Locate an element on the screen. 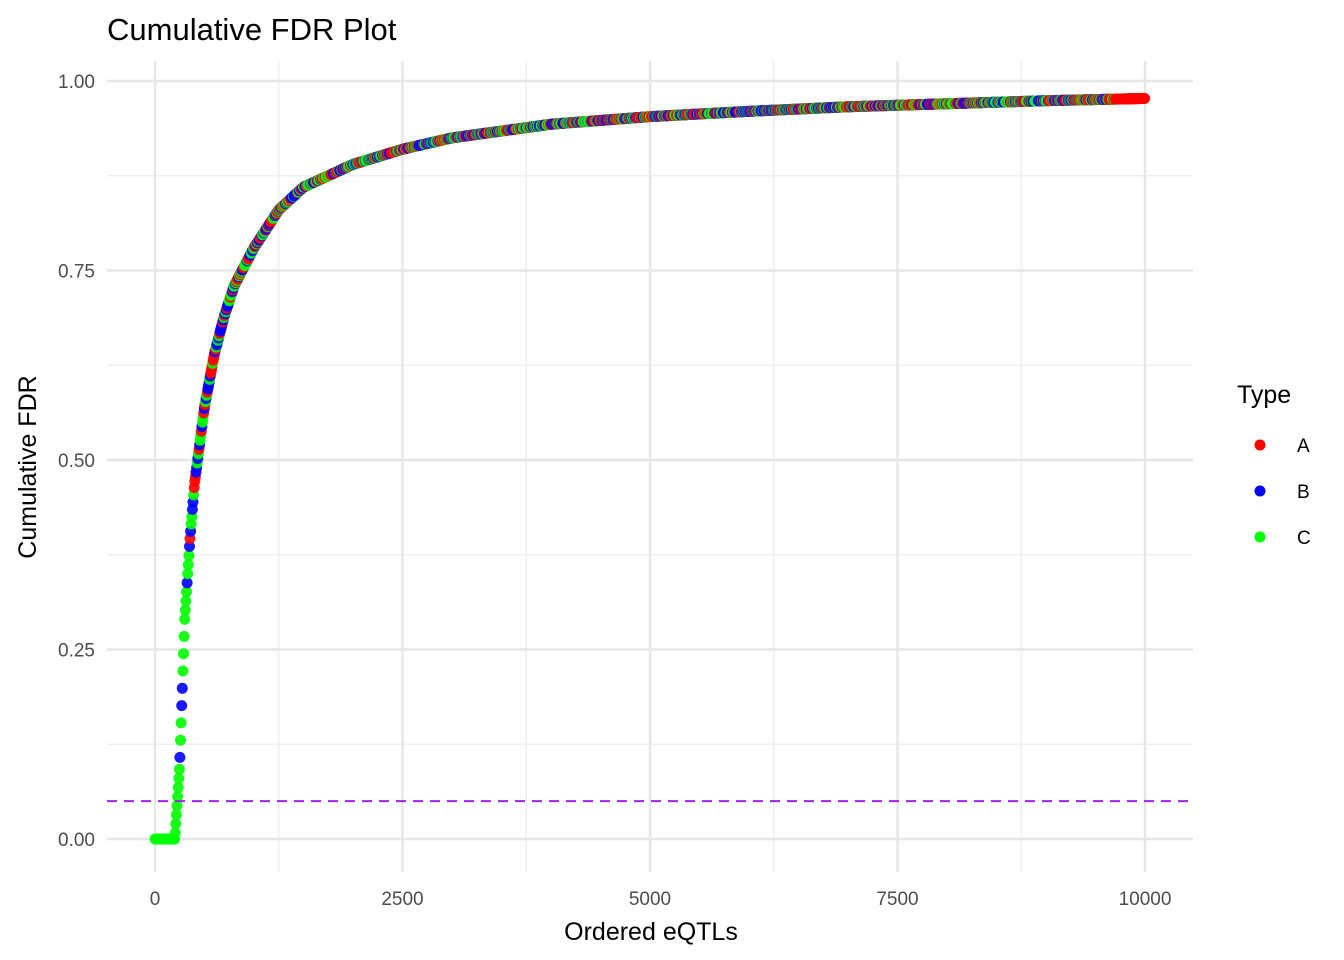 Image resolution: width=1344 pixels, height=960 pixels. data-point-A is located at coordinates (1145, 98).